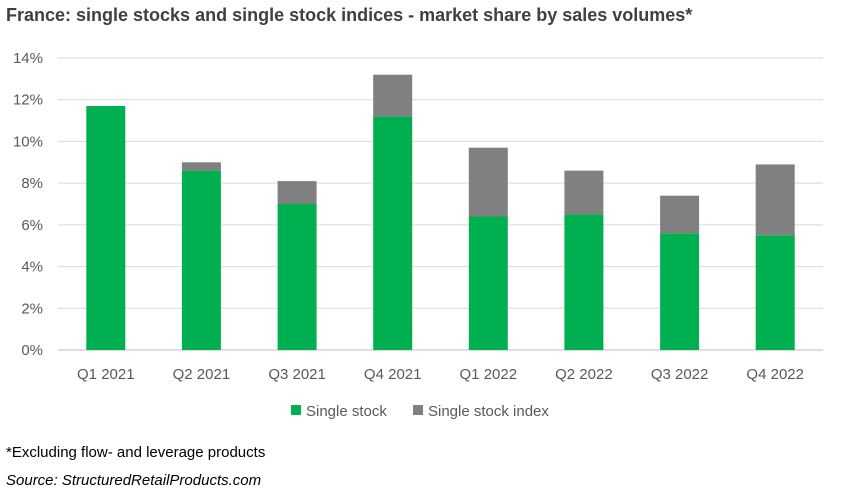 The width and height of the screenshot is (845, 494). I want to click on y-tick-label: 8%, so click(32, 183).